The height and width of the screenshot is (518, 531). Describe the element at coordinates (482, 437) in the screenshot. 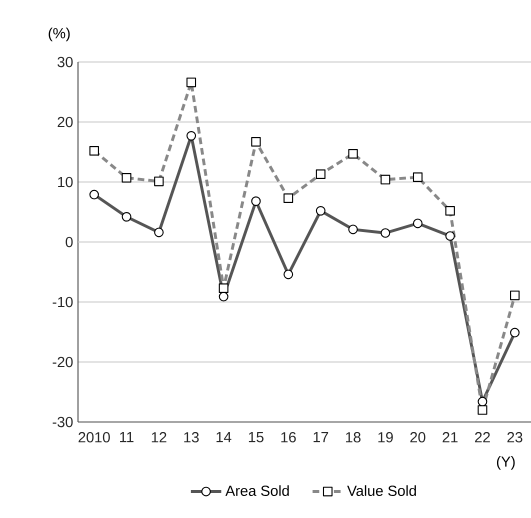

I see `x-tick-label: 22` at that location.